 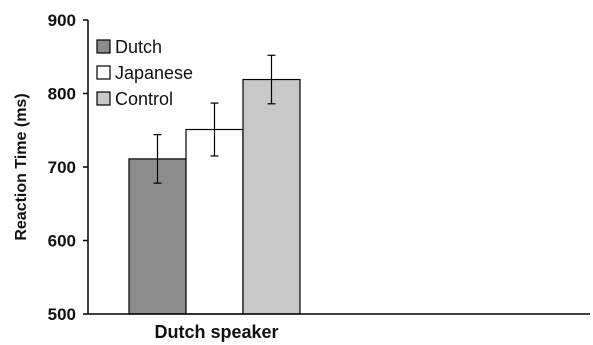 I want to click on legend-item-control: Control, so click(x=134, y=99).